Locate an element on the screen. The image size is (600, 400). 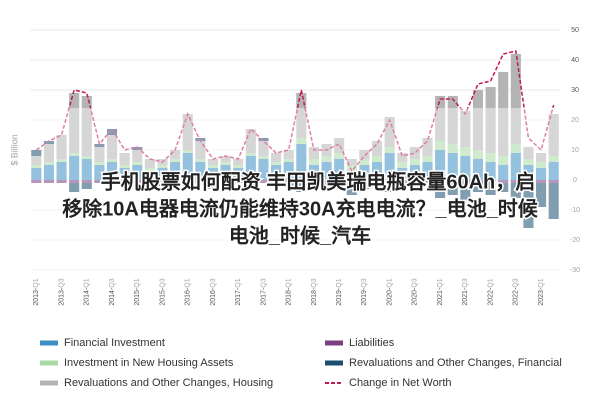
overlay-text: 电池_时候_汽车 is located at coordinates (300, 235).